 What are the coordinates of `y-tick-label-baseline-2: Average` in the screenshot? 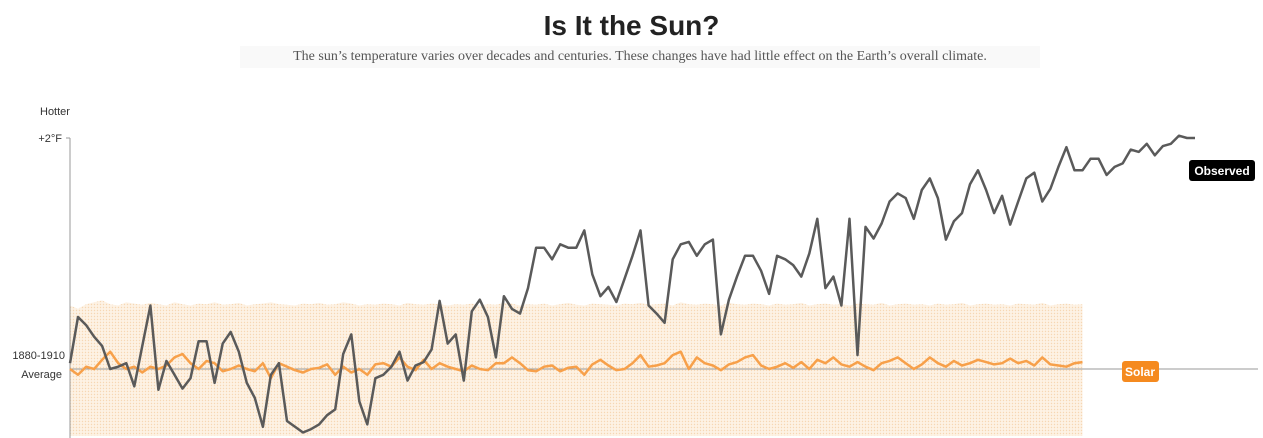 It's located at (41, 375).